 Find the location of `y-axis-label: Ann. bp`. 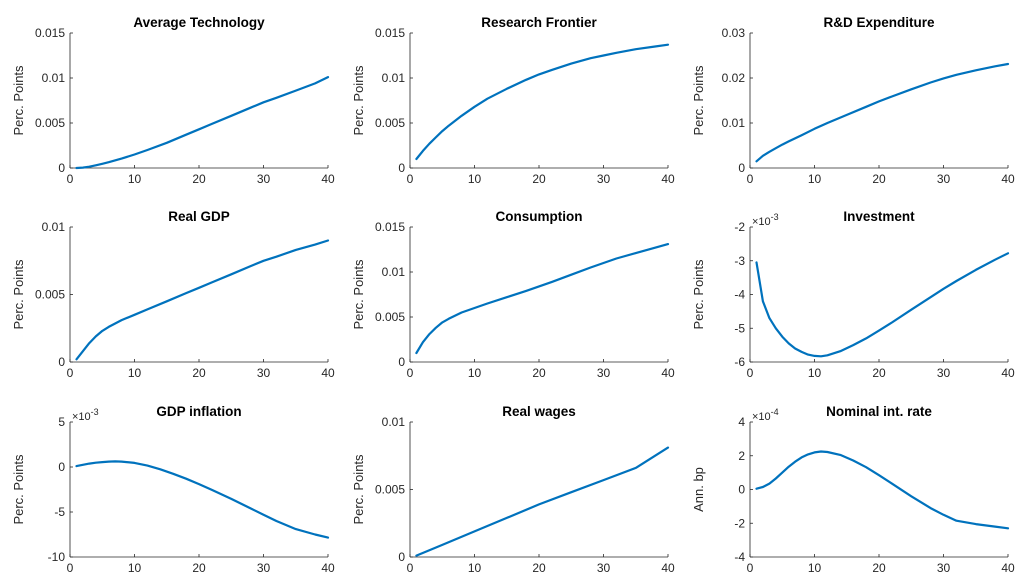

y-axis-label: Ann. bp is located at coordinates (698, 489).